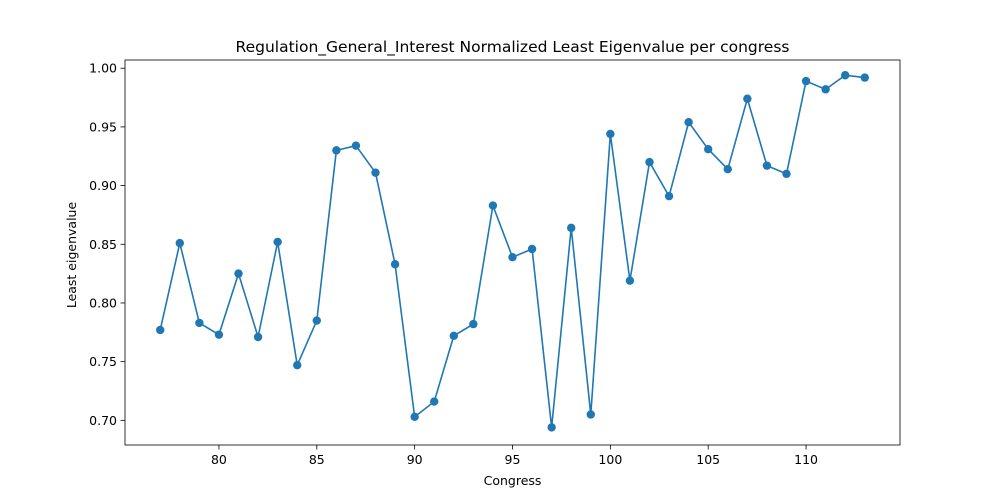 Image resolution: width=1000 pixels, height=500 pixels. What do you see at coordinates (103, 361) in the screenshot?
I see `y-tick-label: 0.75` at bounding box center [103, 361].